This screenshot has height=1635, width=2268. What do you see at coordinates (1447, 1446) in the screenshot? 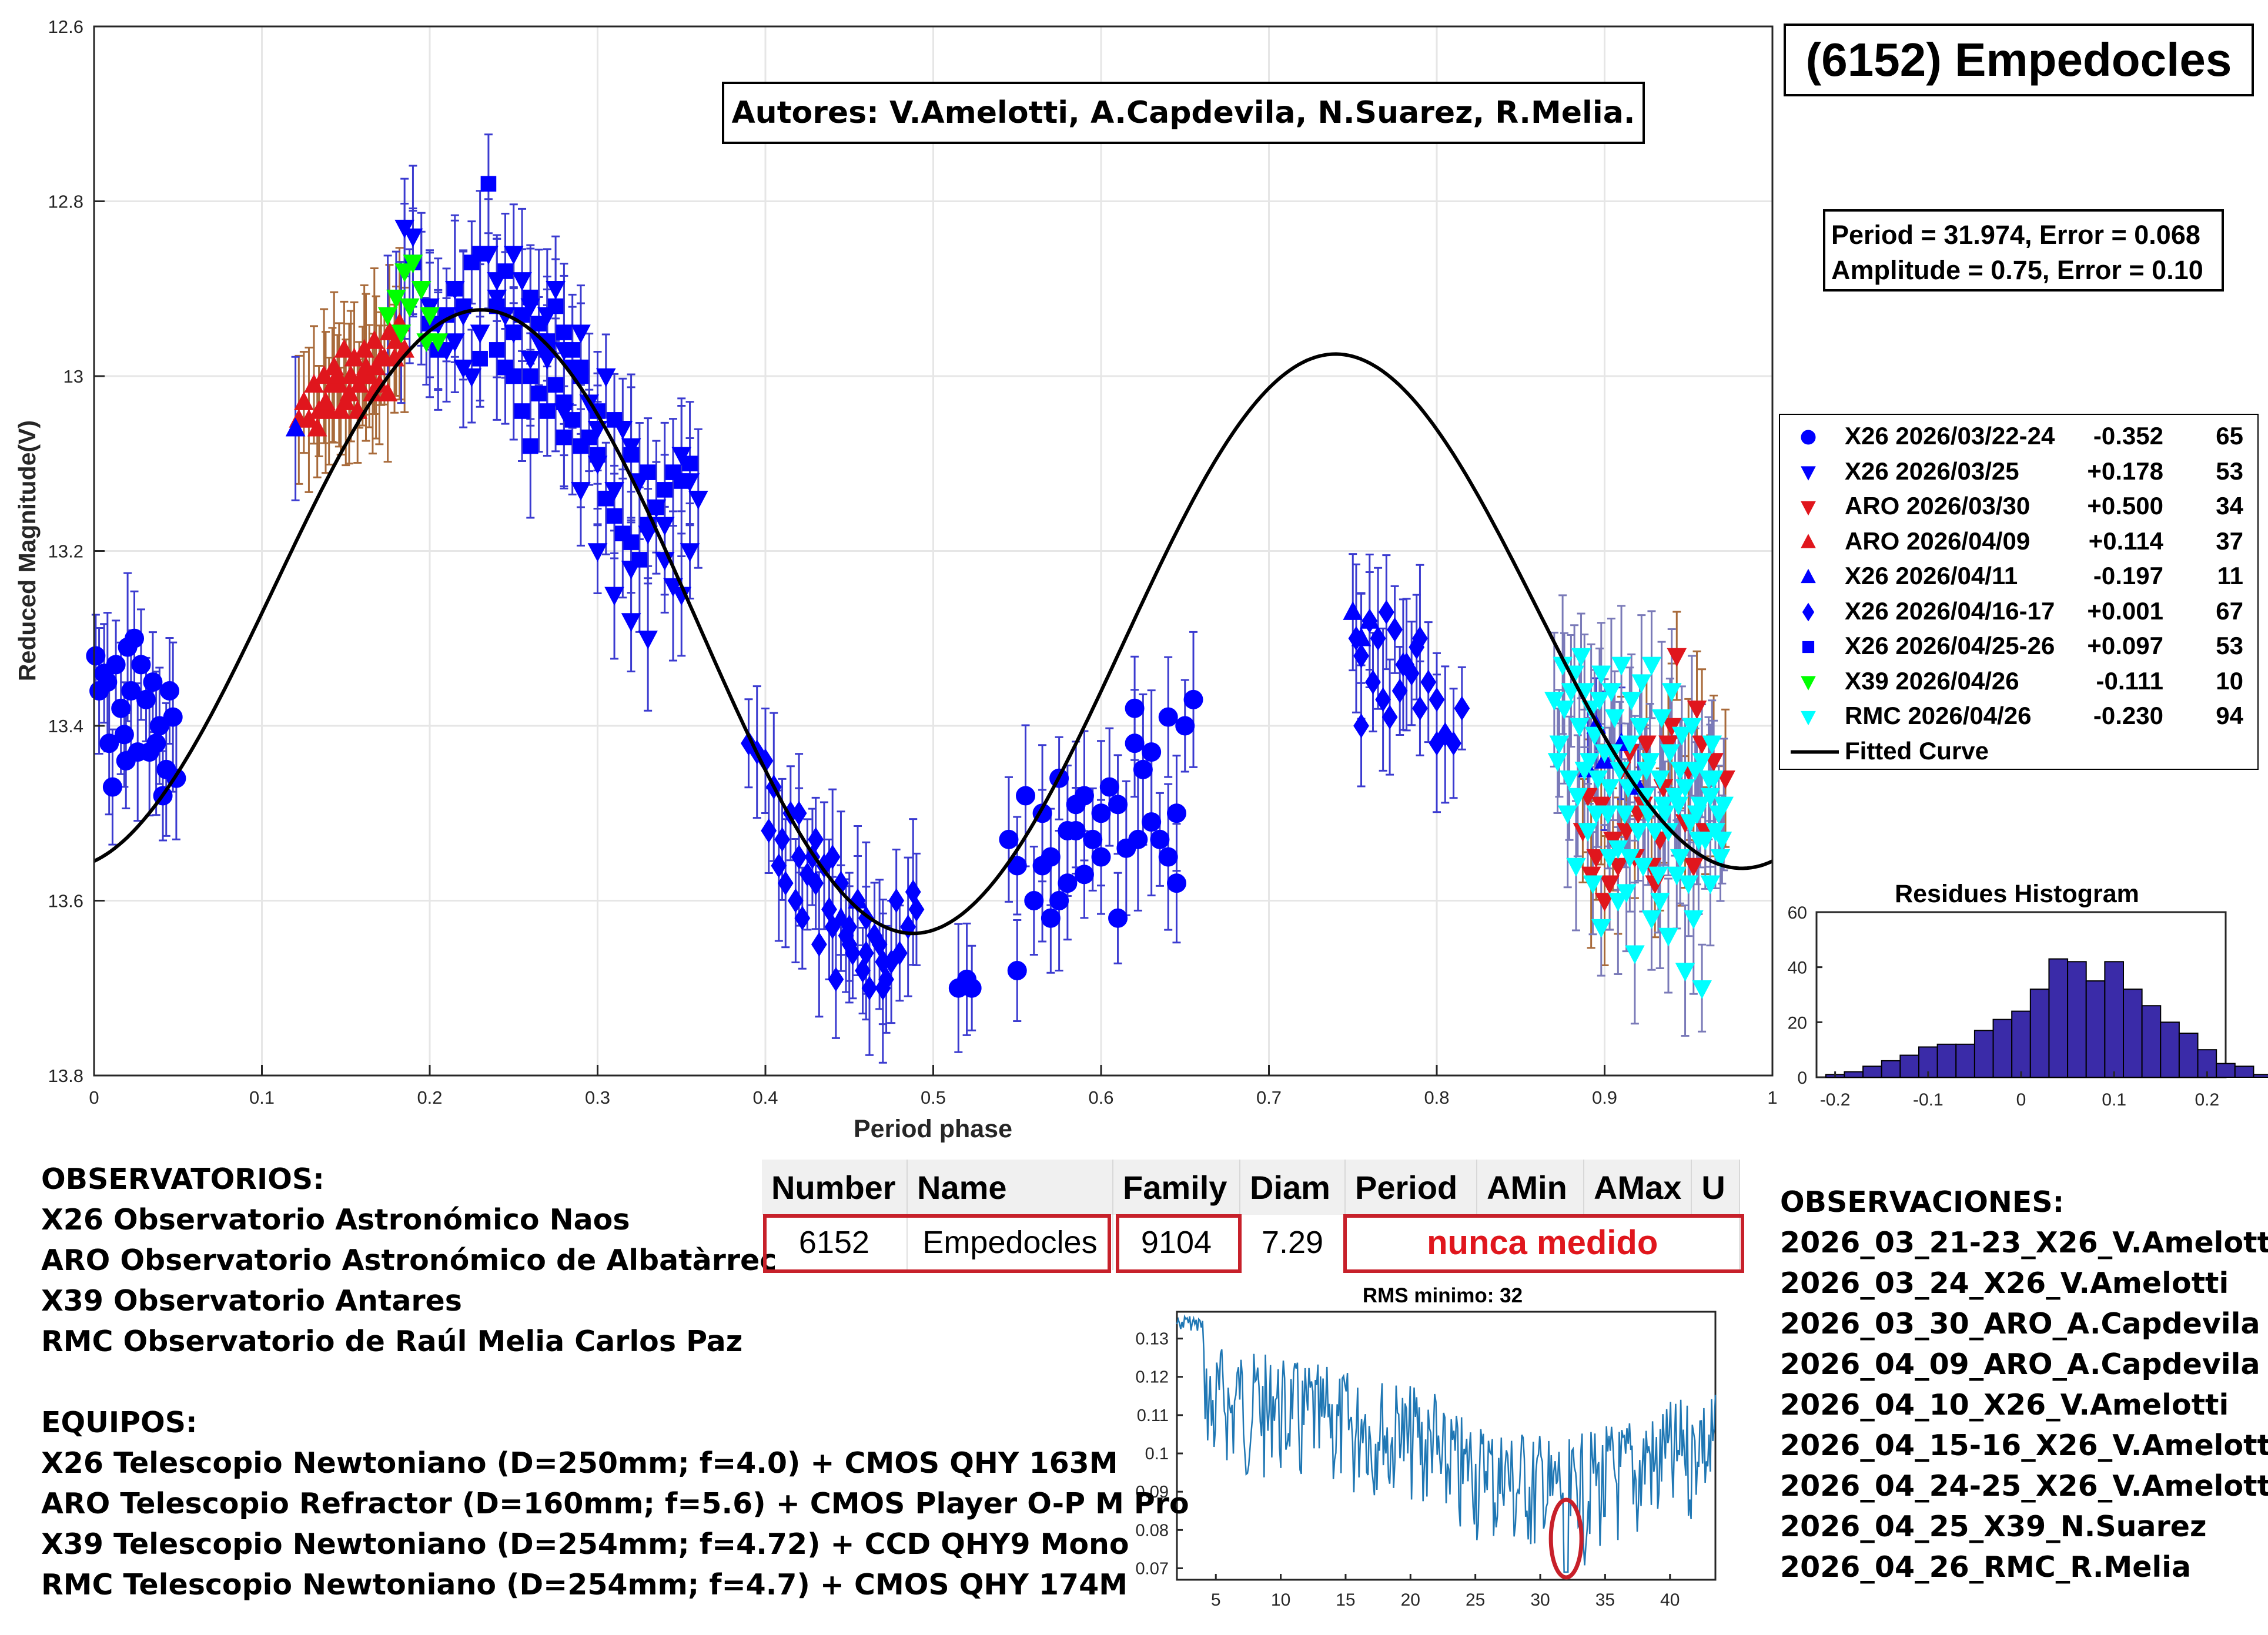
I see `rms-axes-box` at bounding box center [1447, 1446].